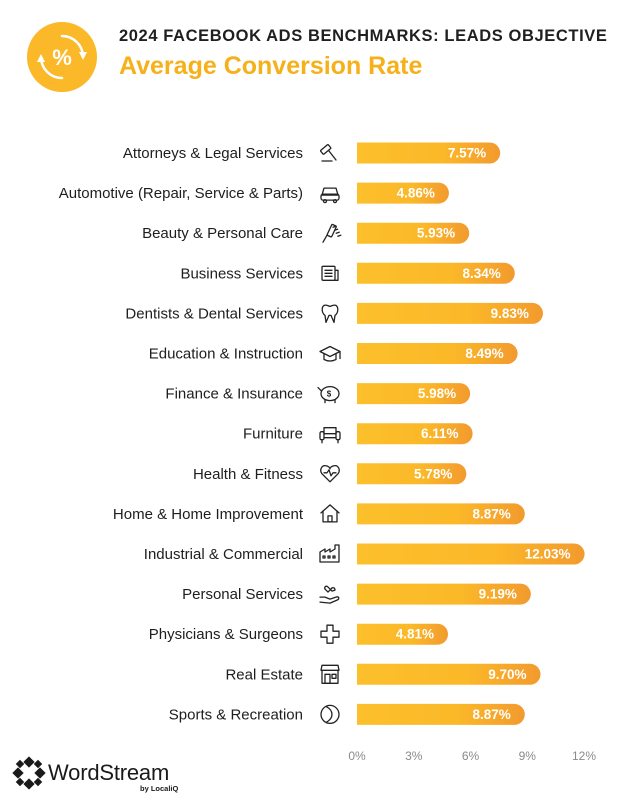 The image size is (617, 800). I want to click on bar-value-label: 8.34%, so click(481, 273).